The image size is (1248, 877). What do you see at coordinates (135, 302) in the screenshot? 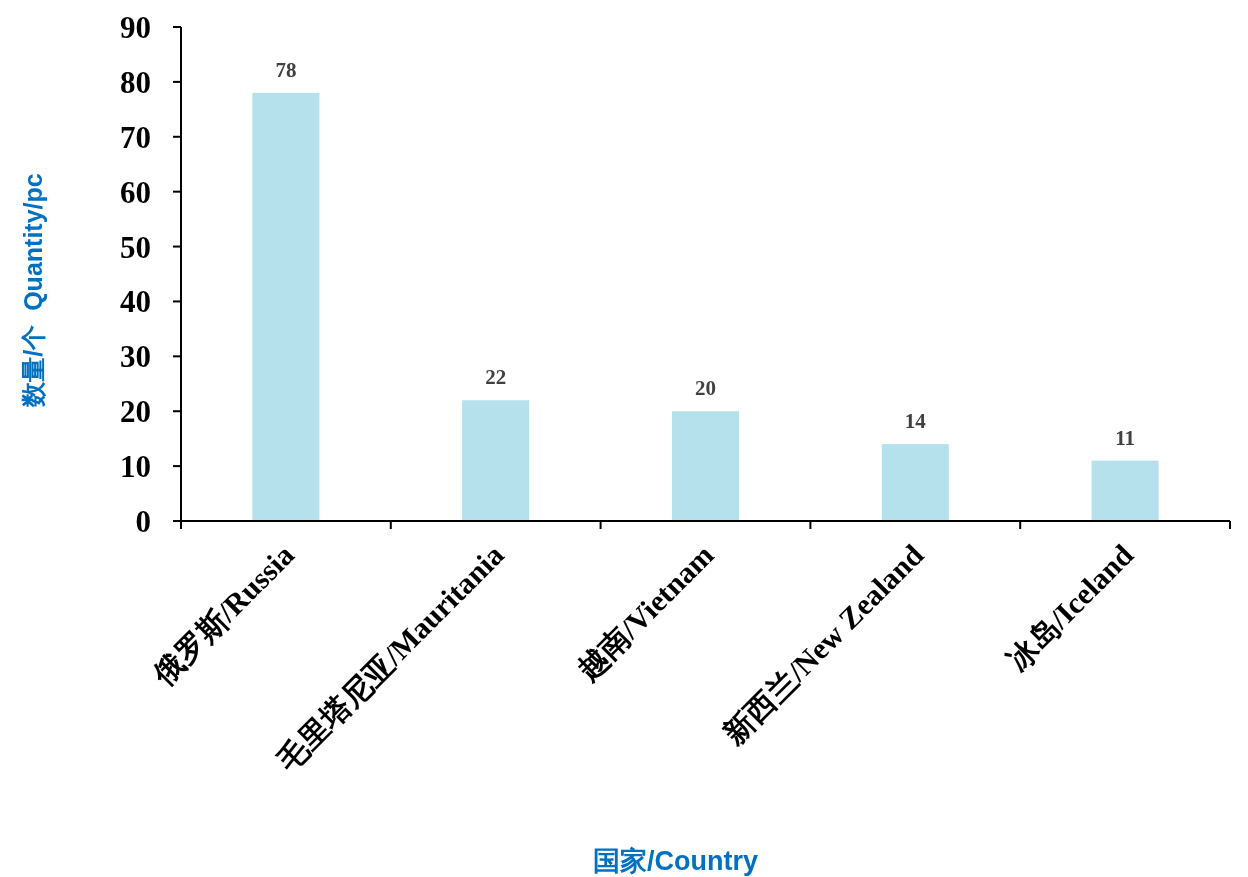
I see `y-tick-label: 40` at bounding box center [135, 302].